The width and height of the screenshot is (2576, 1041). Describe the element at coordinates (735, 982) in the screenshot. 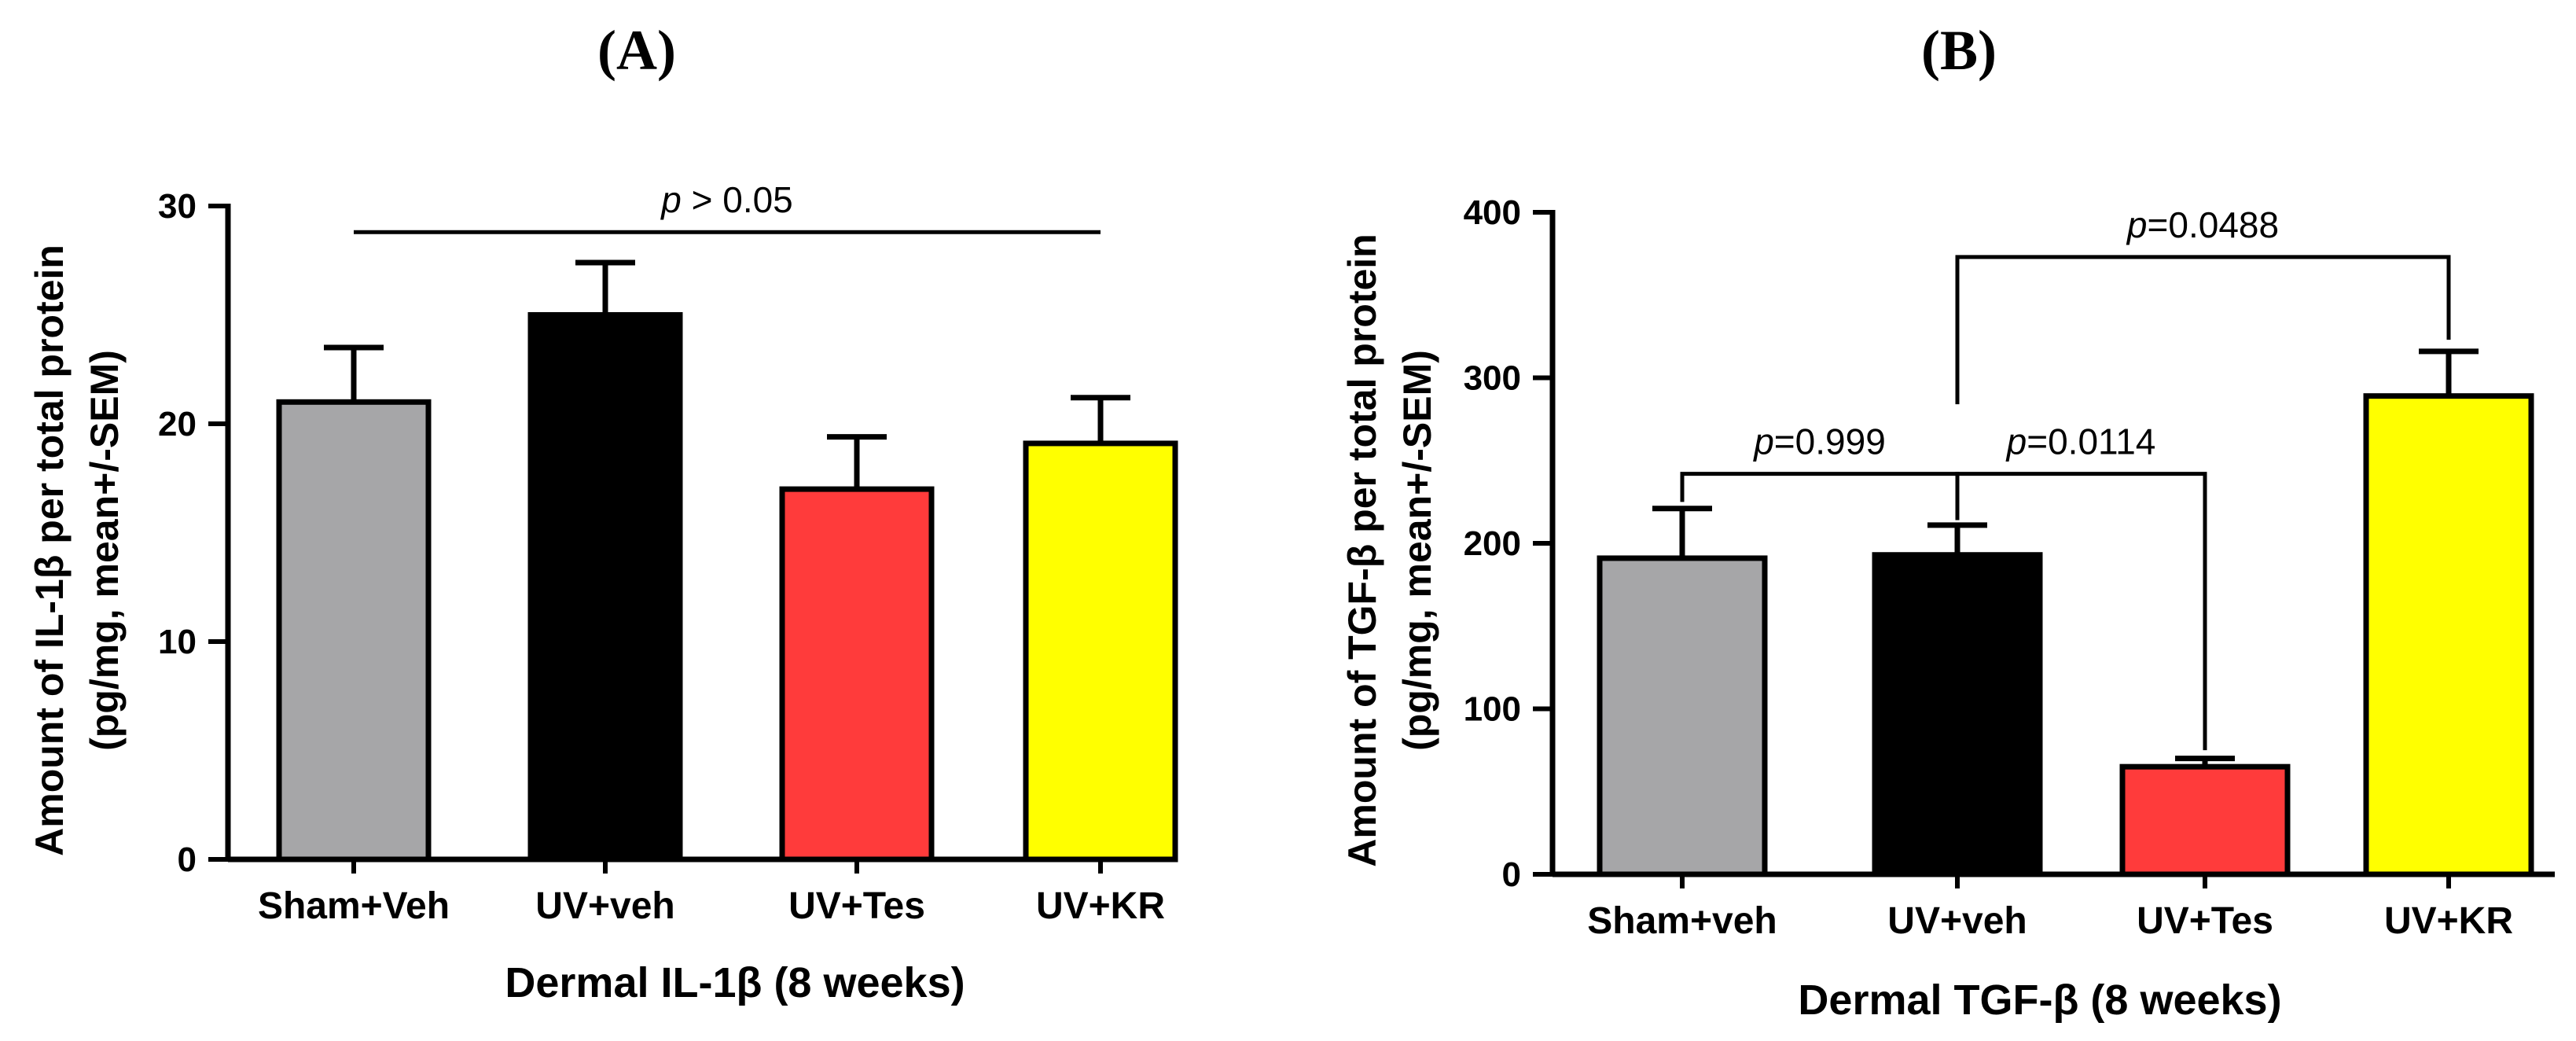

I see `panel-a-x-axis-title: Dermal IL-1β (8 weeks)` at that location.